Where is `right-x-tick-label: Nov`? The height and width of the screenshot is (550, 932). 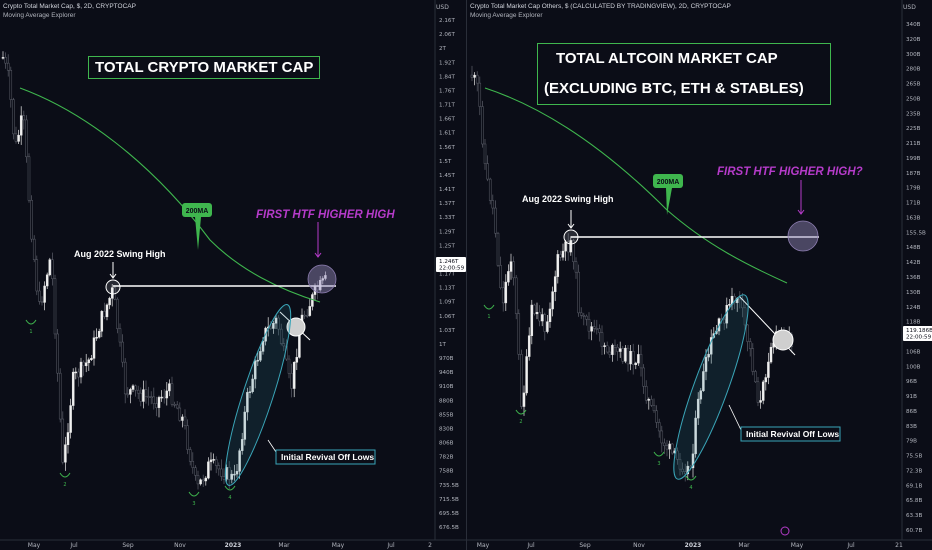 right-x-tick-label: Nov is located at coordinates (639, 545).